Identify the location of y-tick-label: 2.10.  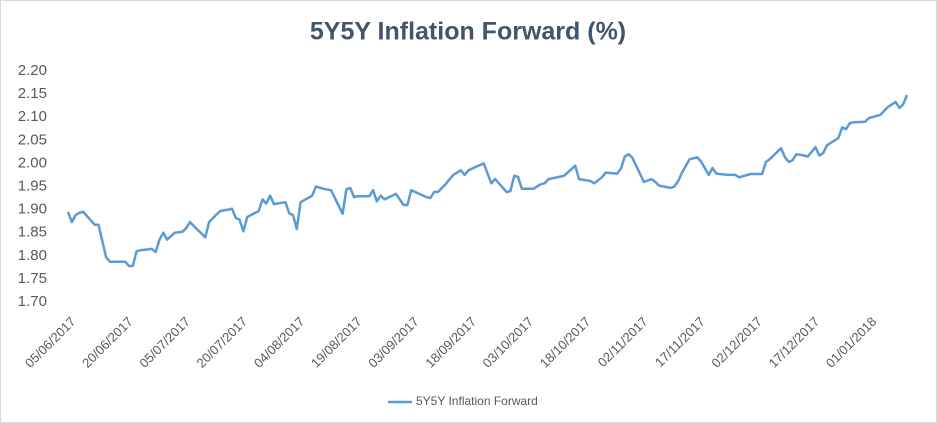
(32, 116).